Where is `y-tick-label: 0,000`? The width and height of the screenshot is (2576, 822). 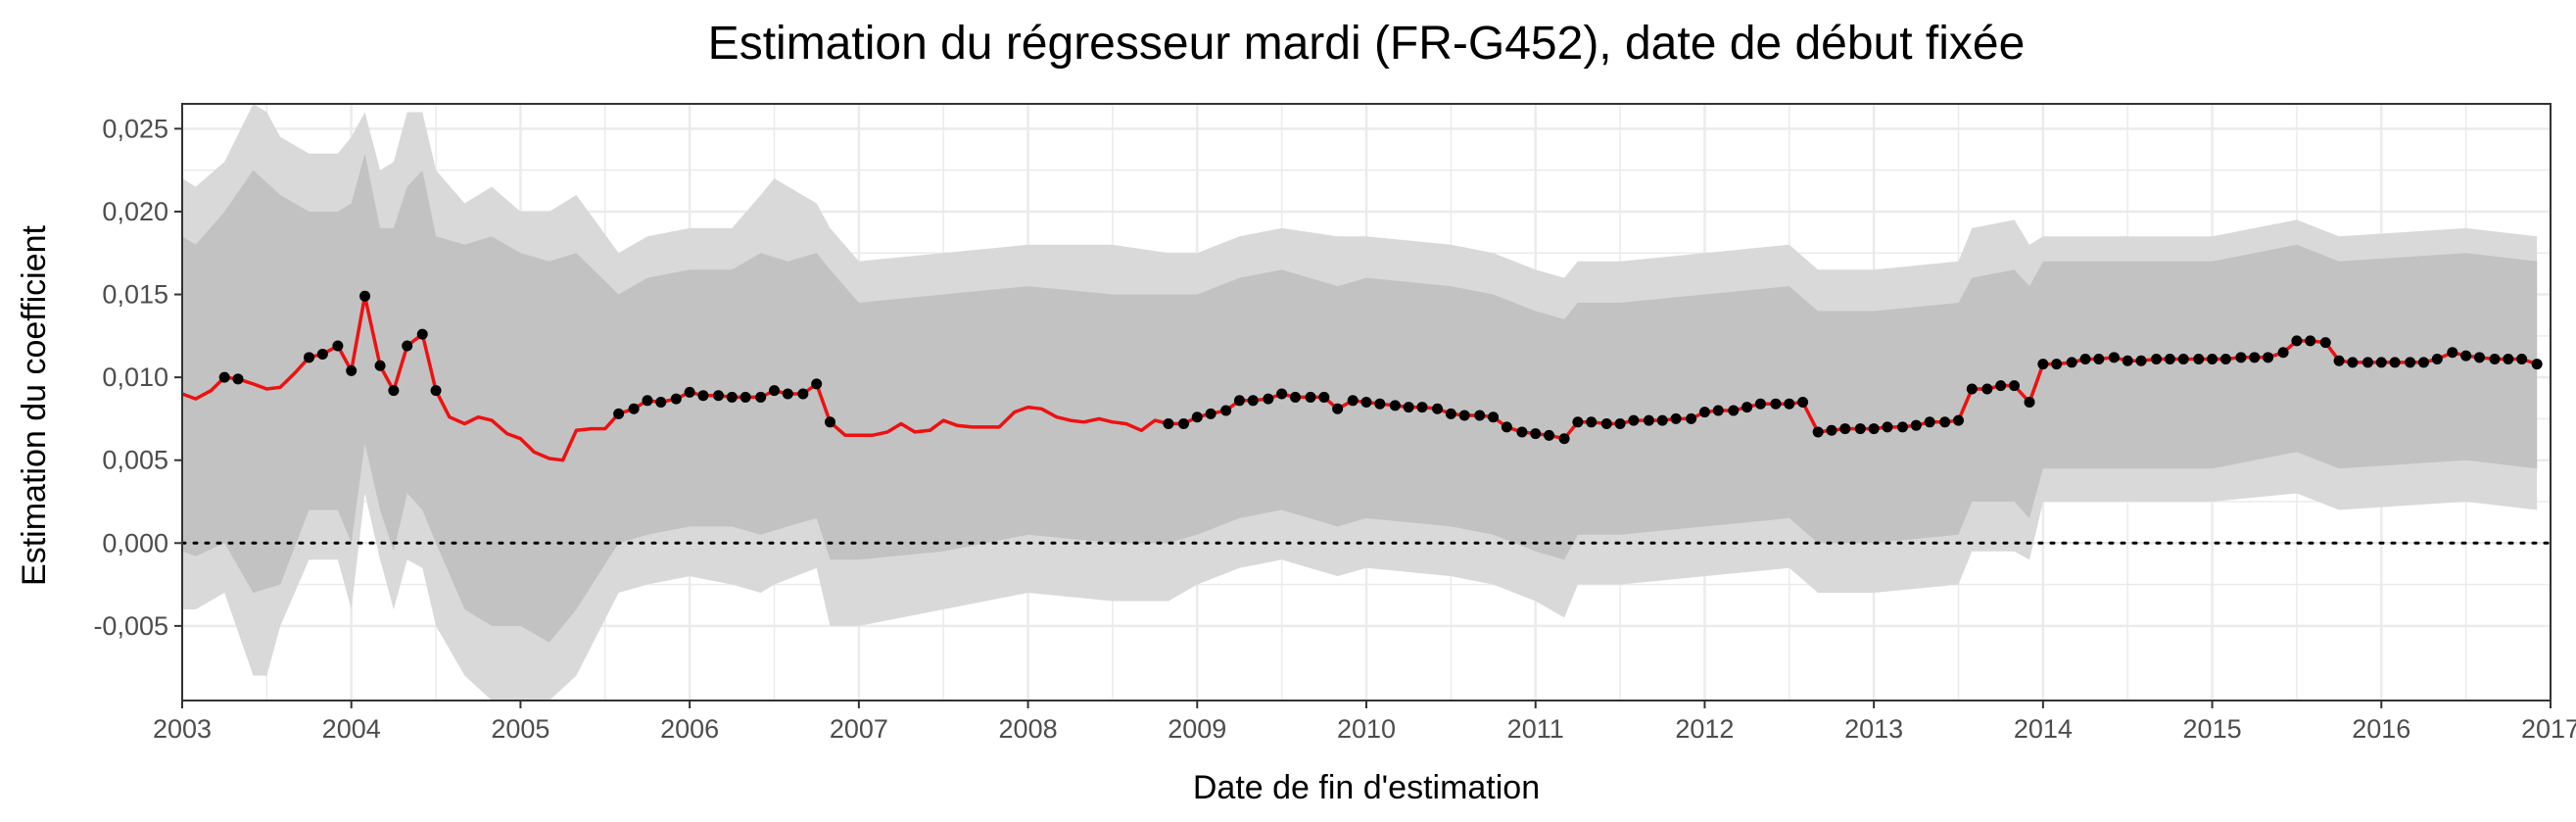 y-tick-label: 0,000 is located at coordinates (135, 542).